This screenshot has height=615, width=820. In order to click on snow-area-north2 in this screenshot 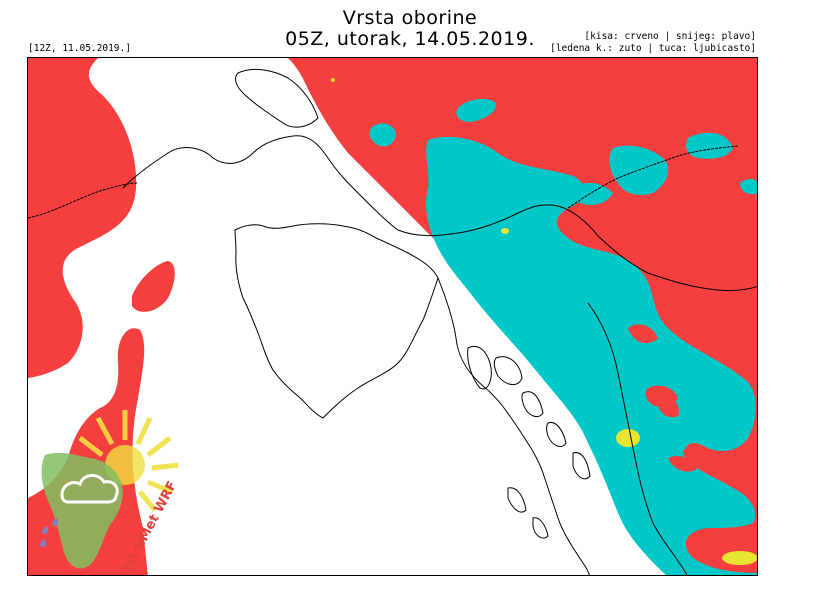, I will do `click(382, 135)`.